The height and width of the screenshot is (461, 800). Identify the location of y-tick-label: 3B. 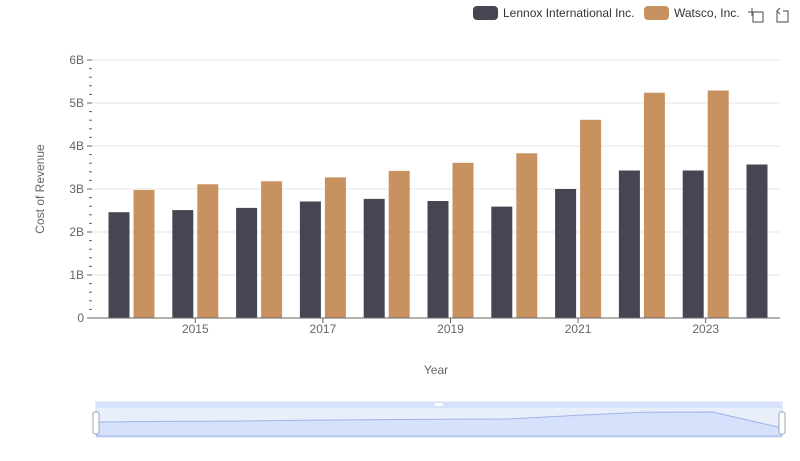
(76, 189).